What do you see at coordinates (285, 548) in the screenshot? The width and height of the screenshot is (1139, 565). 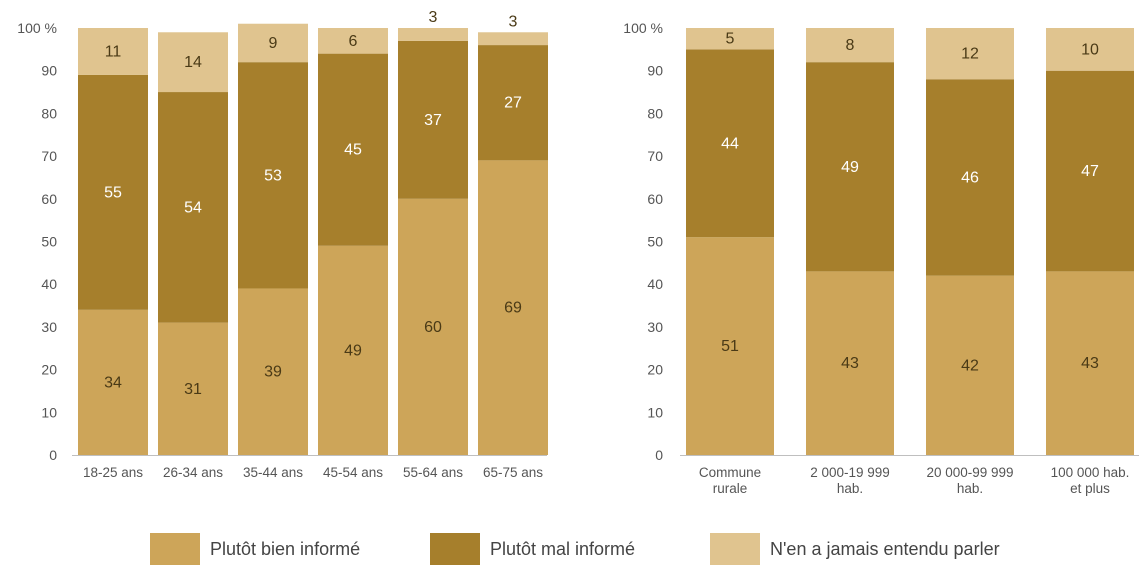 I see `legend-label-bien: Plutôt bien informé` at bounding box center [285, 548].